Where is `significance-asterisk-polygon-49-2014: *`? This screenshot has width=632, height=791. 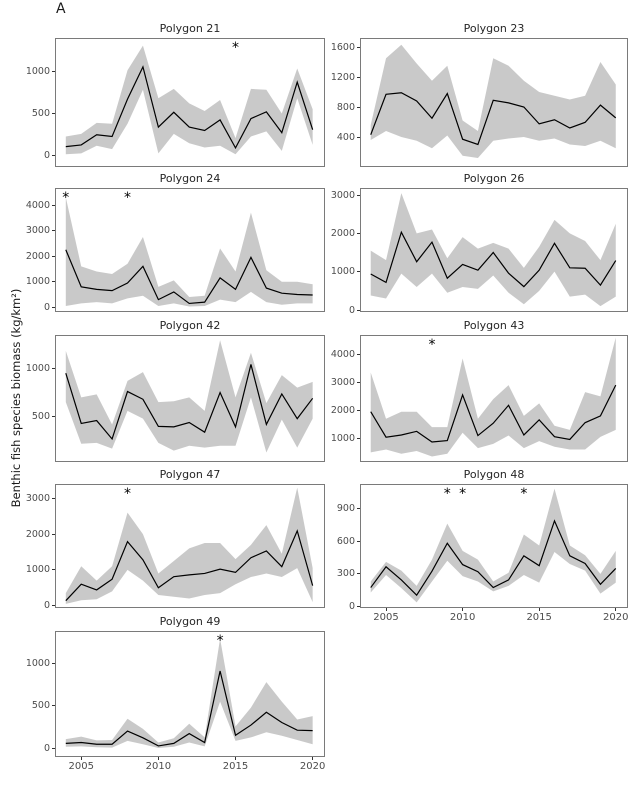 significance-asterisk-polygon-49-2014: * is located at coordinates (220, 641).